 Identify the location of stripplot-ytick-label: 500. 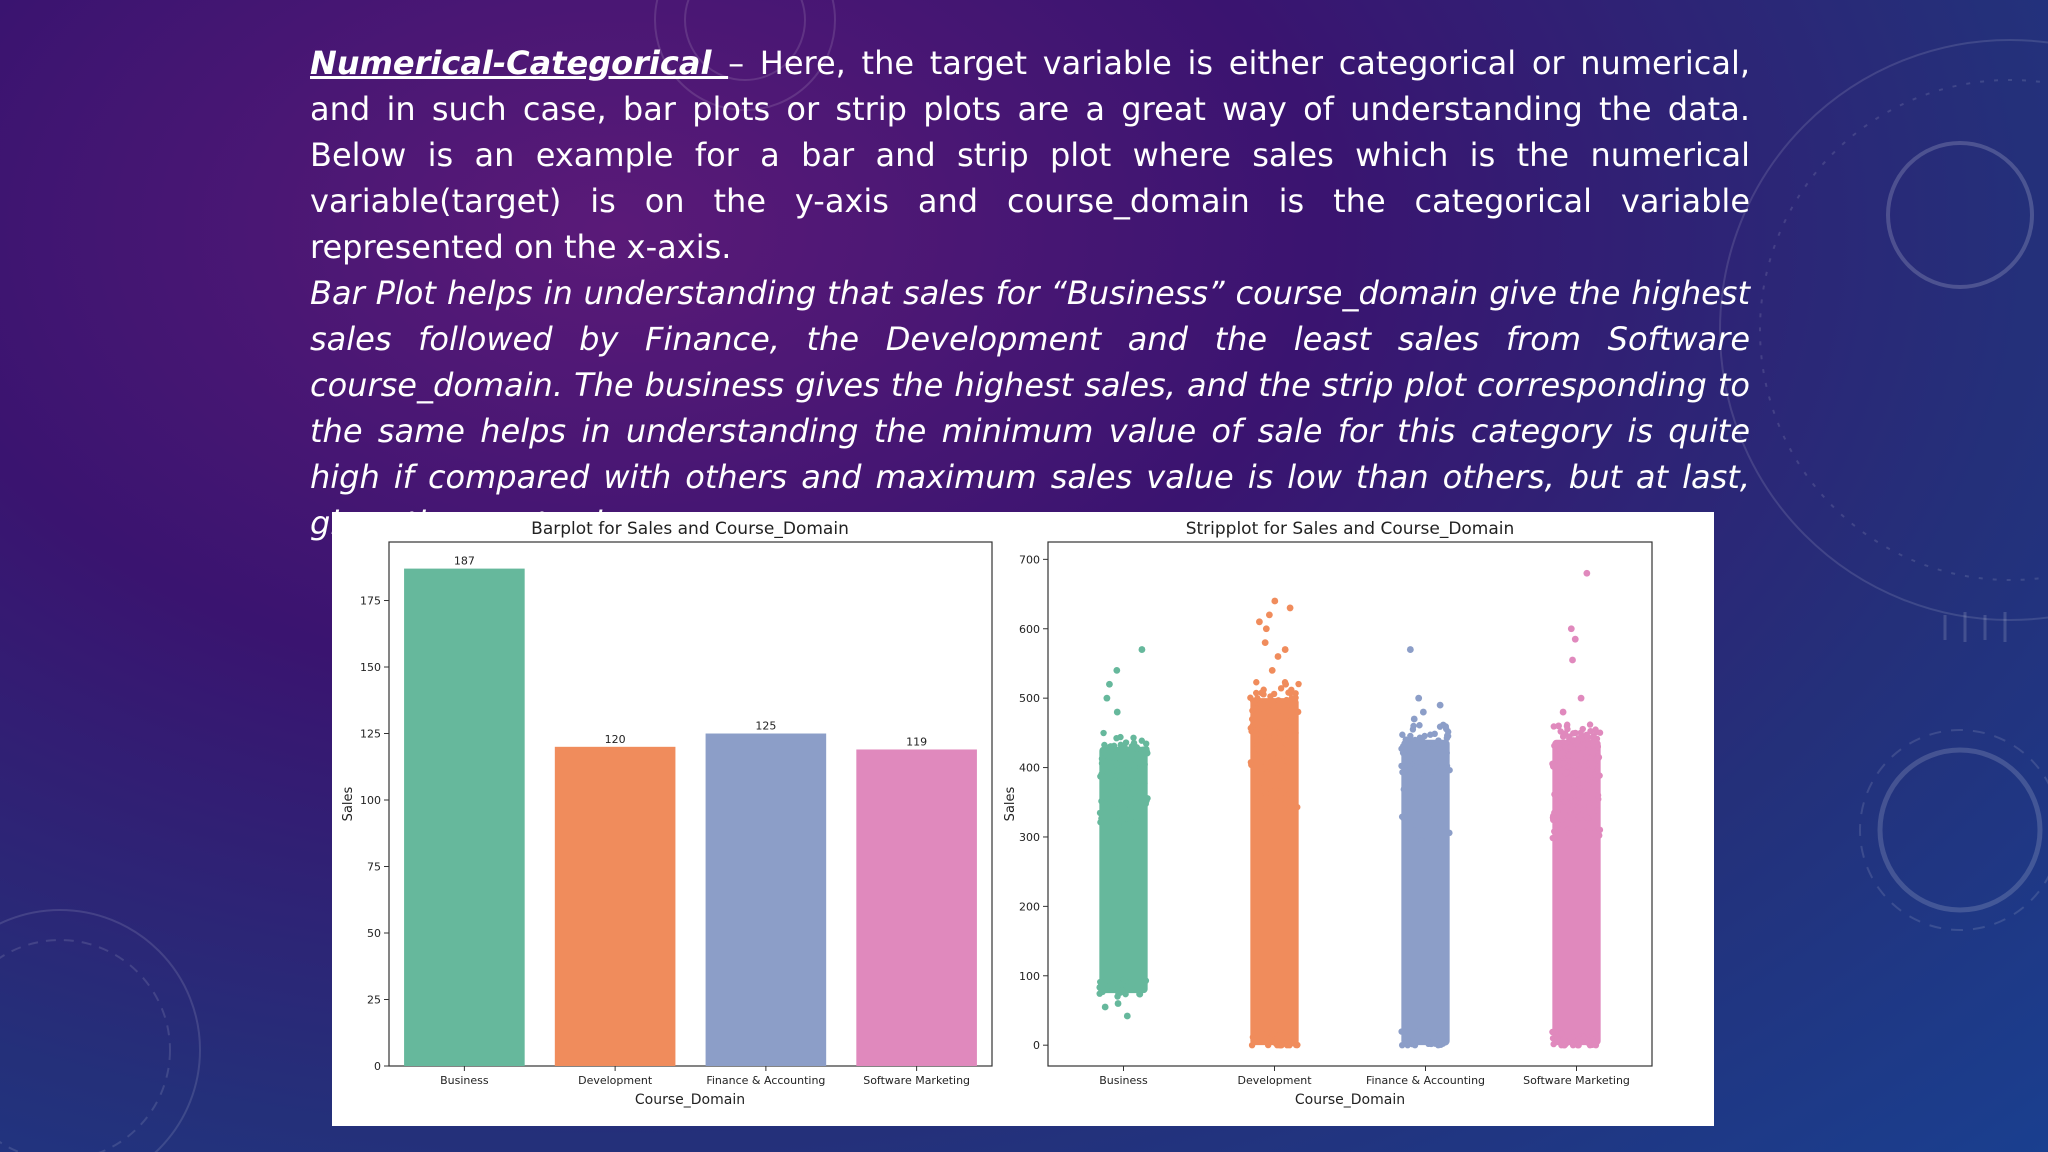
(1029, 698).